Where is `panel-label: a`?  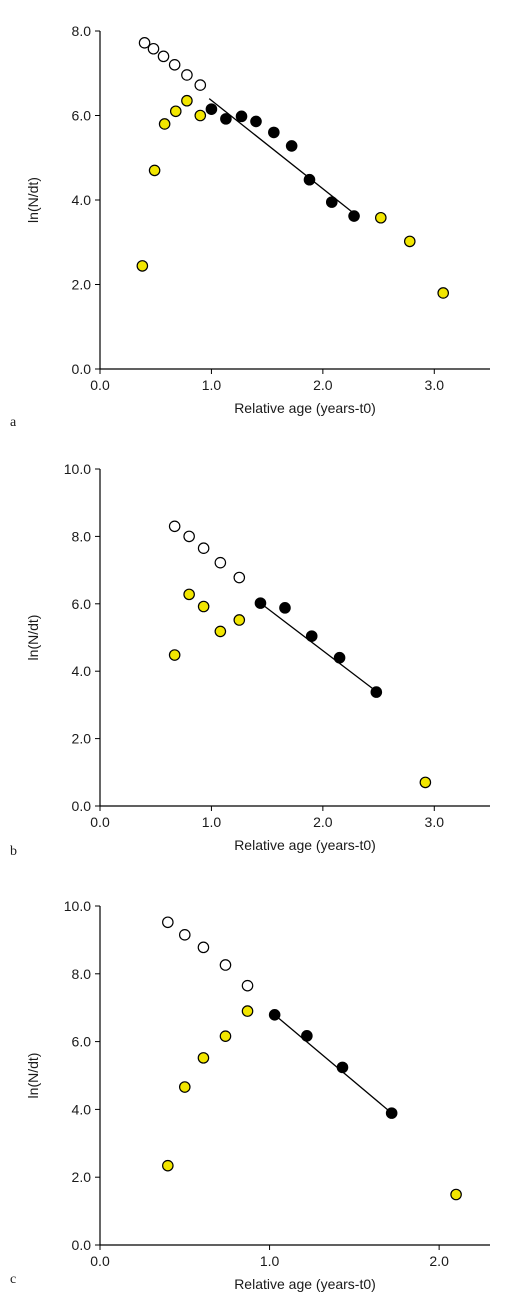 panel-label: a is located at coordinates (13, 422).